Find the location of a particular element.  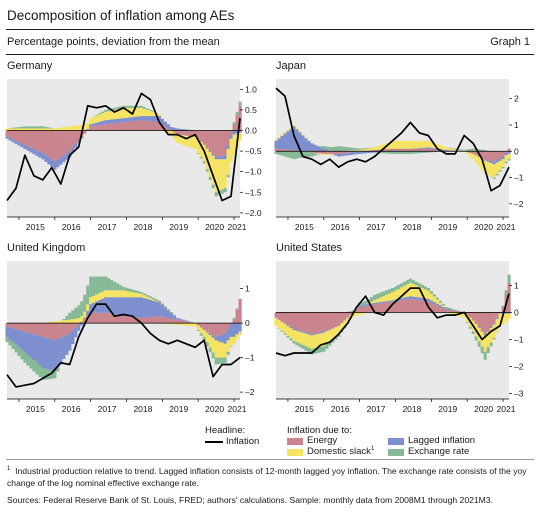

x-tick-label: 2015 is located at coordinates (35, 227).